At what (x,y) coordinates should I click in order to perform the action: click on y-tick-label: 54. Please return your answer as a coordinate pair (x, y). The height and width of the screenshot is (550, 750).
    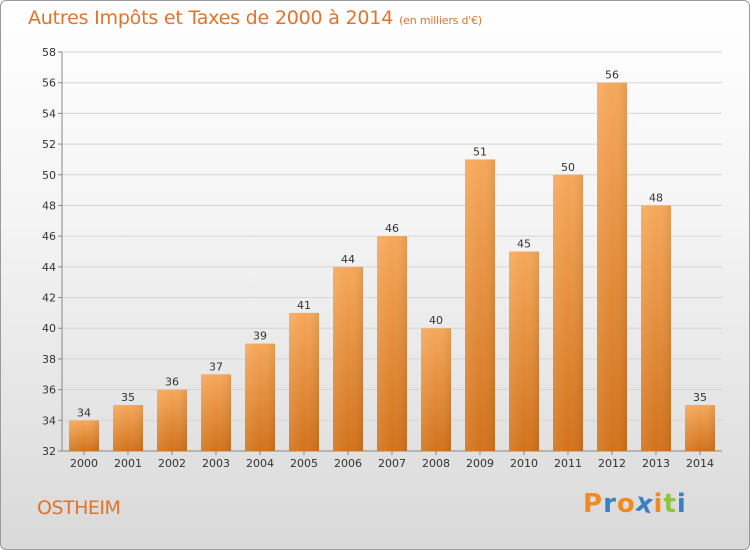
    Looking at the image, I should click on (49, 113).